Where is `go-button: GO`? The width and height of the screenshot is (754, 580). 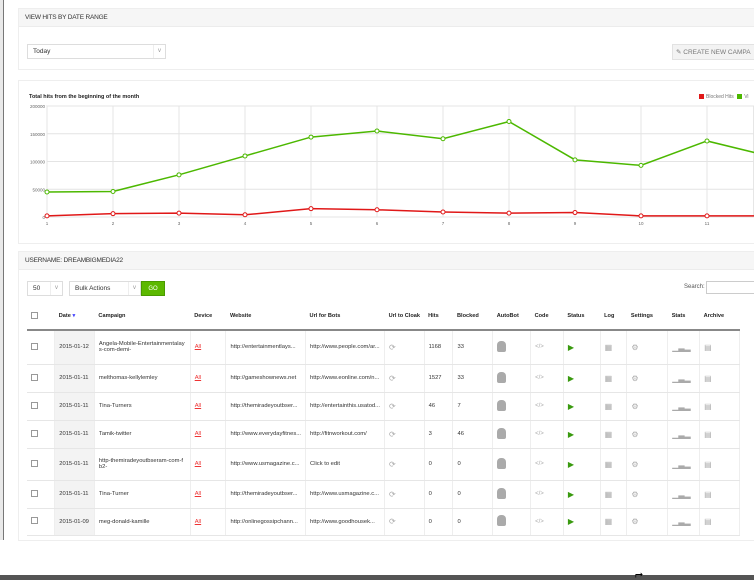
go-button: GO is located at coordinates (153, 288).